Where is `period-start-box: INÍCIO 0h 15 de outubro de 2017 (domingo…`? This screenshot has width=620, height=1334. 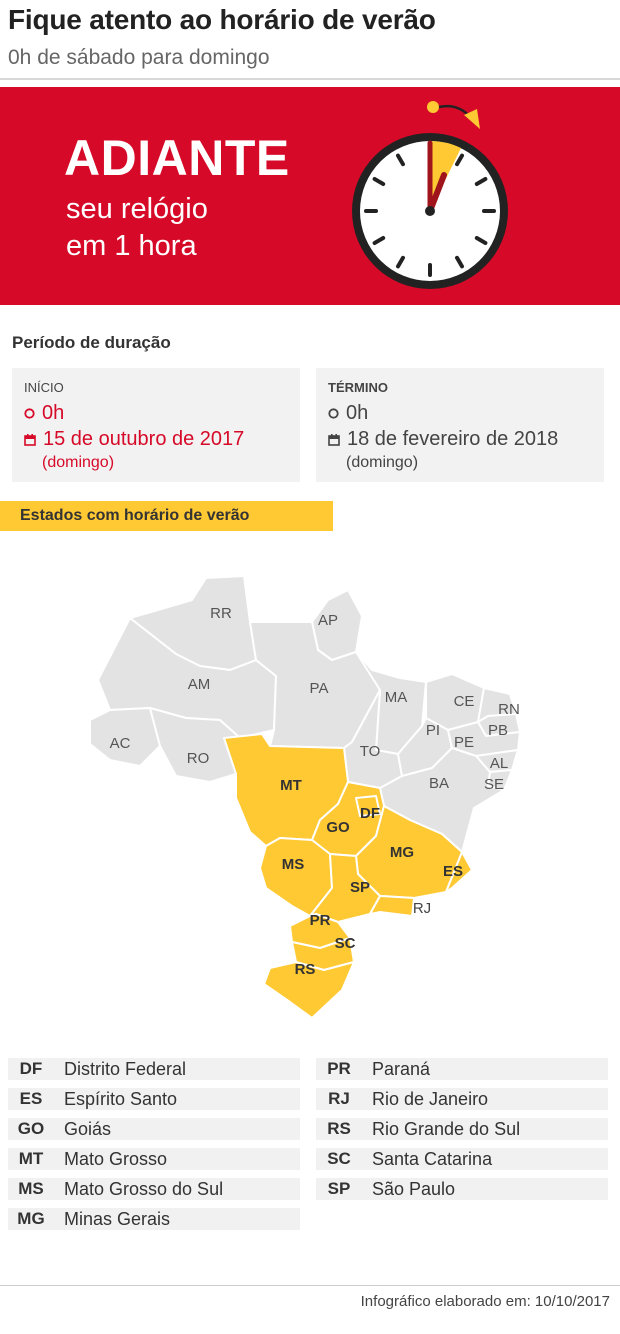 period-start-box: INÍCIO 0h 15 de outubro de 2017 (domingo… is located at coordinates (156, 425).